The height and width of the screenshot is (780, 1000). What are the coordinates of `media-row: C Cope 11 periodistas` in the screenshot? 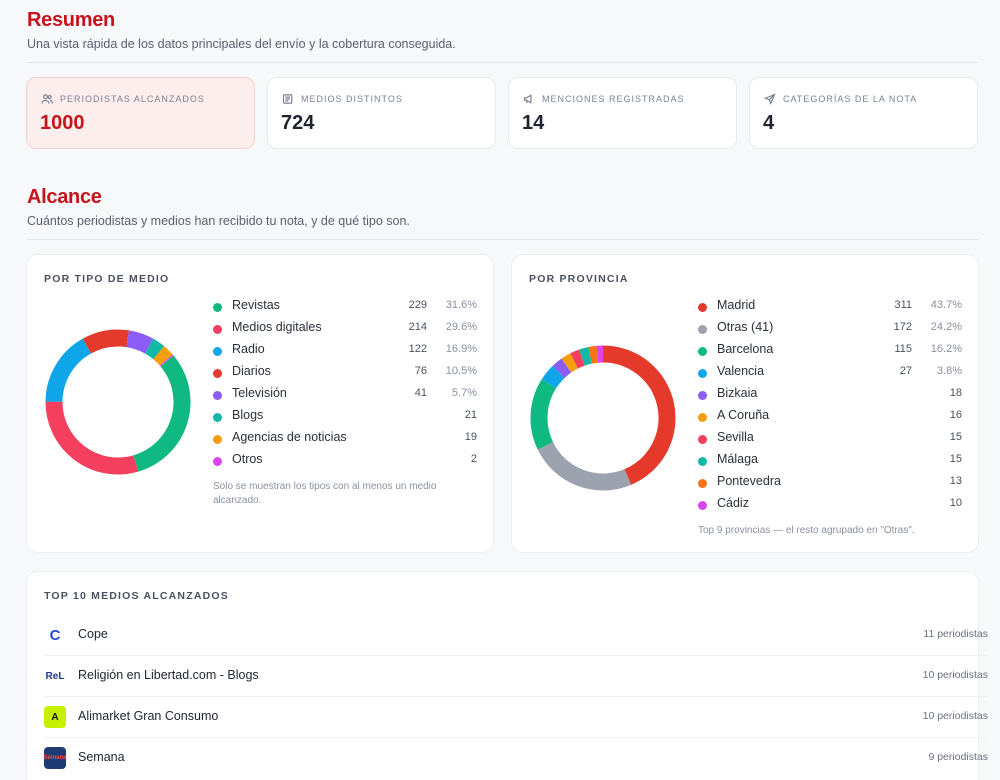 It's located at (516, 635).